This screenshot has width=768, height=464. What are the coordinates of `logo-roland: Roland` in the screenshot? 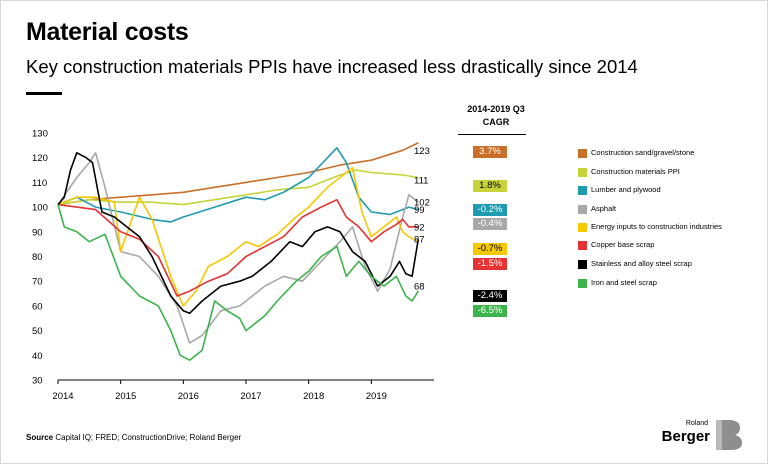 It's located at (696, 423).